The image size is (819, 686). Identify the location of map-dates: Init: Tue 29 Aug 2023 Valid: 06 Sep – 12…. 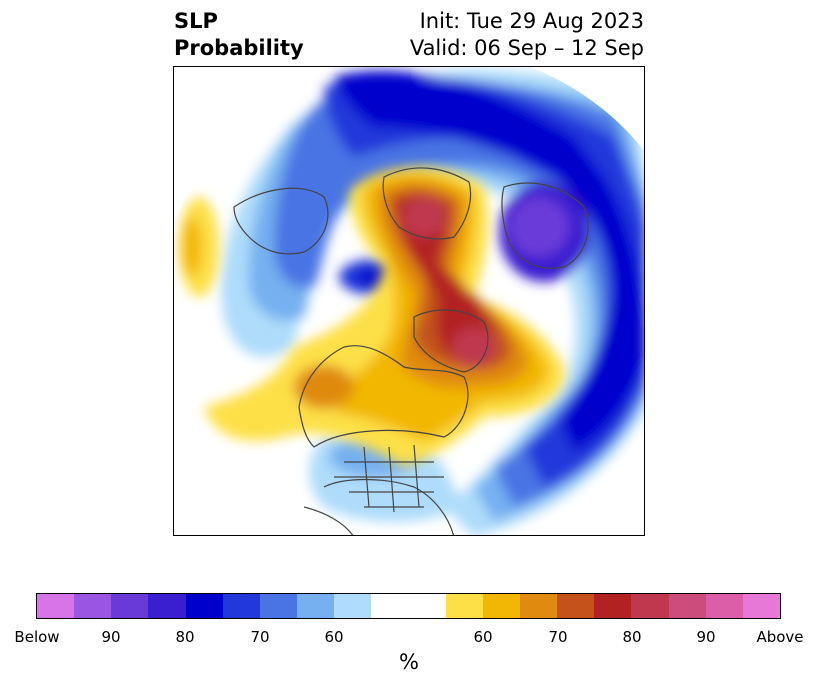
(527, 35).